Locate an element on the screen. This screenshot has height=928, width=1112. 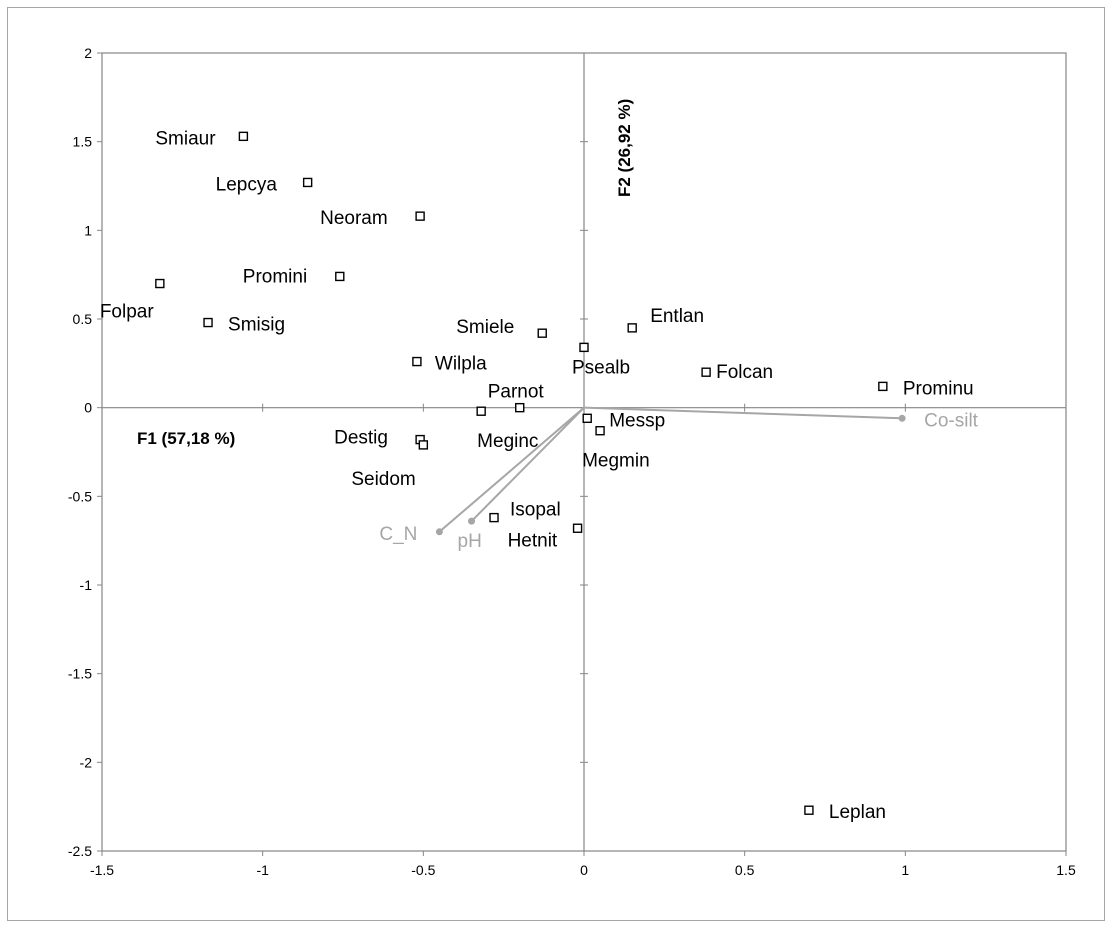
point-label: Psealb is located at coordinates (601, 367).